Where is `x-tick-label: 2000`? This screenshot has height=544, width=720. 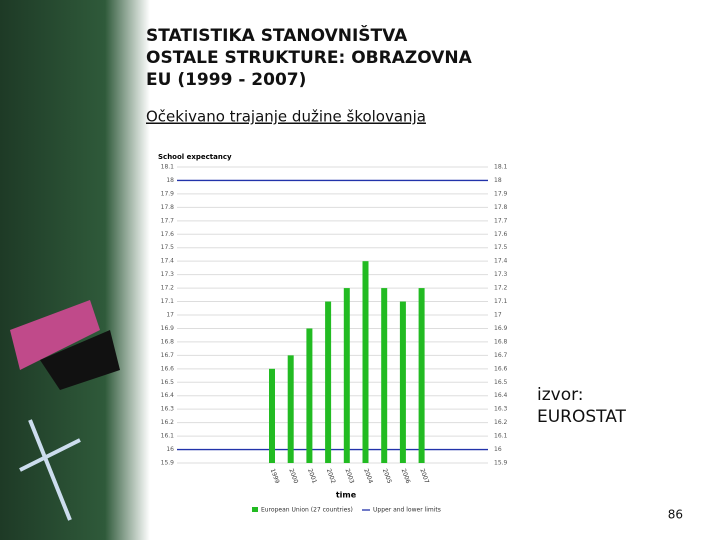
x-tick-label: 2000 is located at coordinates (293, 476).